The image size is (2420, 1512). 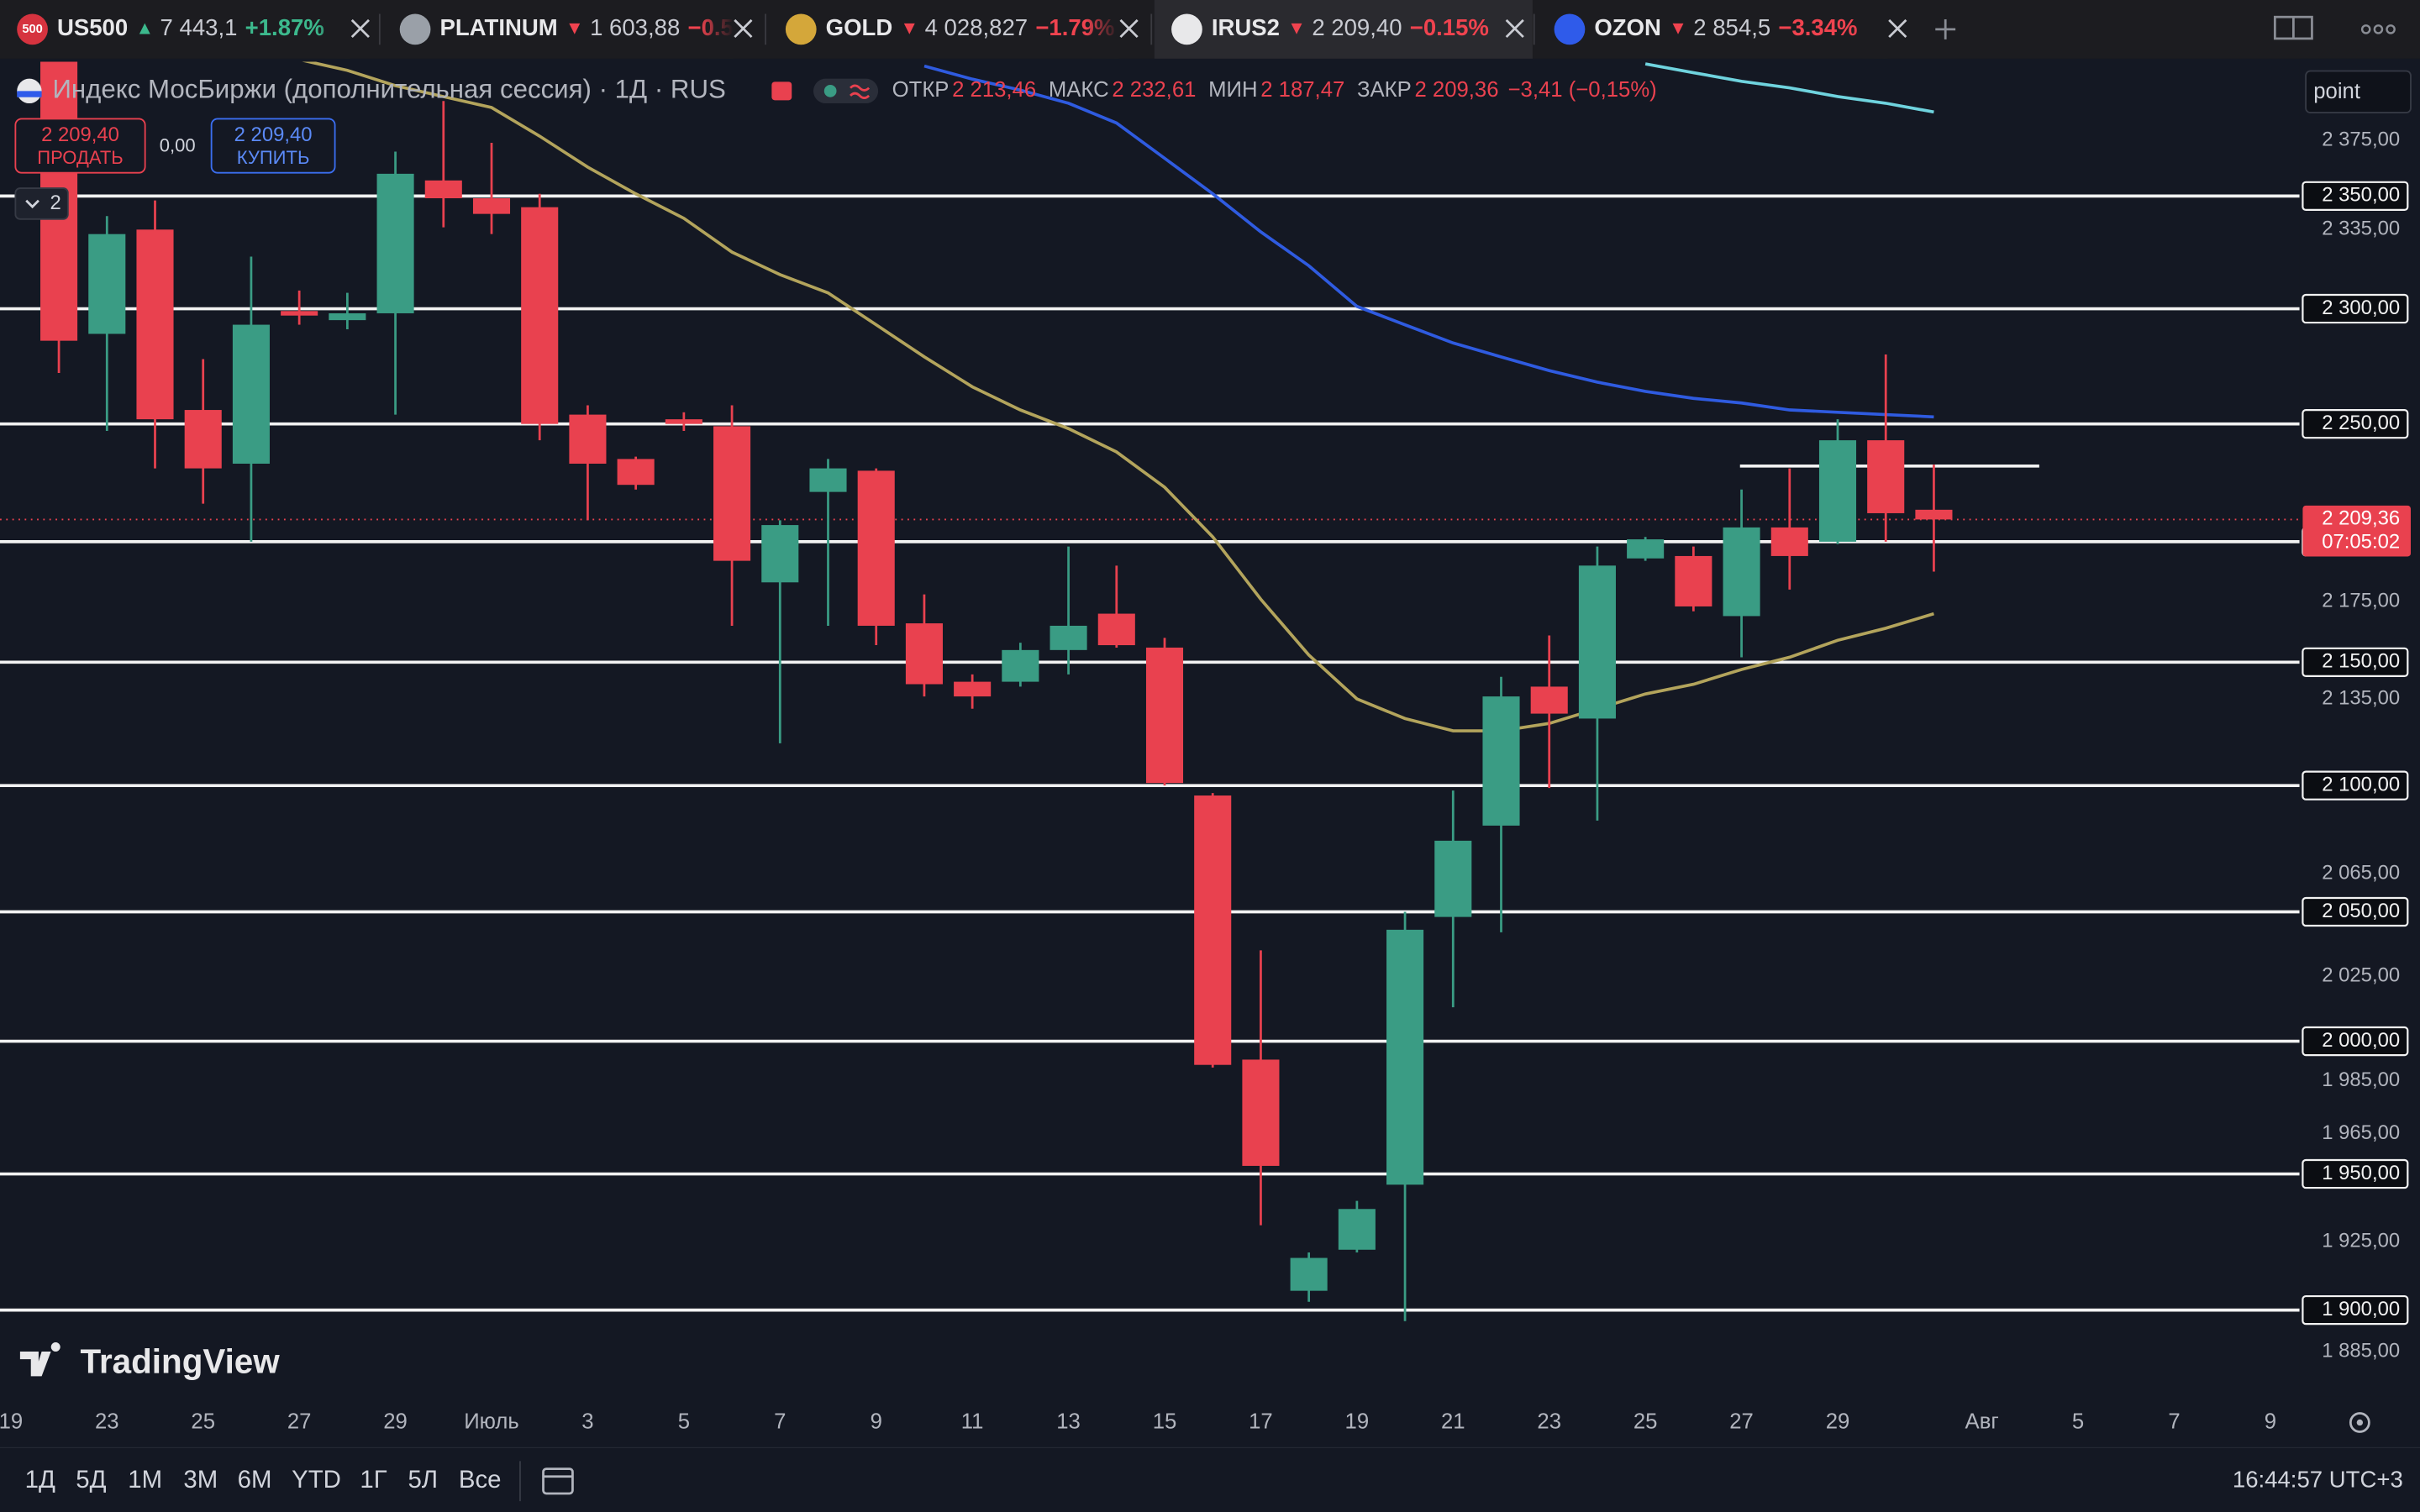 What do you see at coordinates (558, 1481) in the screenshot?
I see `calendar-icon` at bounding box center [558, 1481].